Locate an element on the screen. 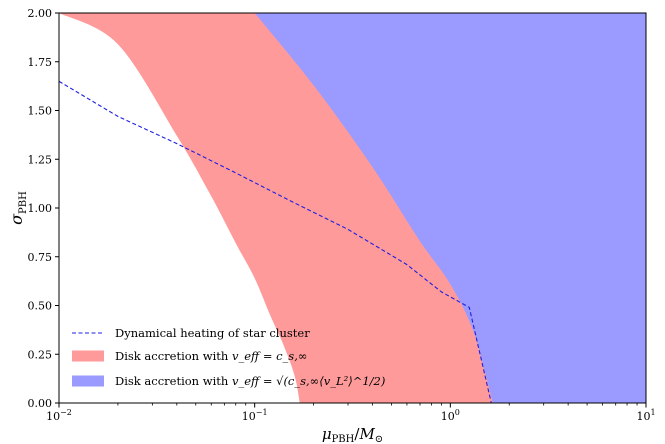 This screenshot has width=665, height=444. y-tick-label-7: 1.75 is located at coordinates (40, 62).